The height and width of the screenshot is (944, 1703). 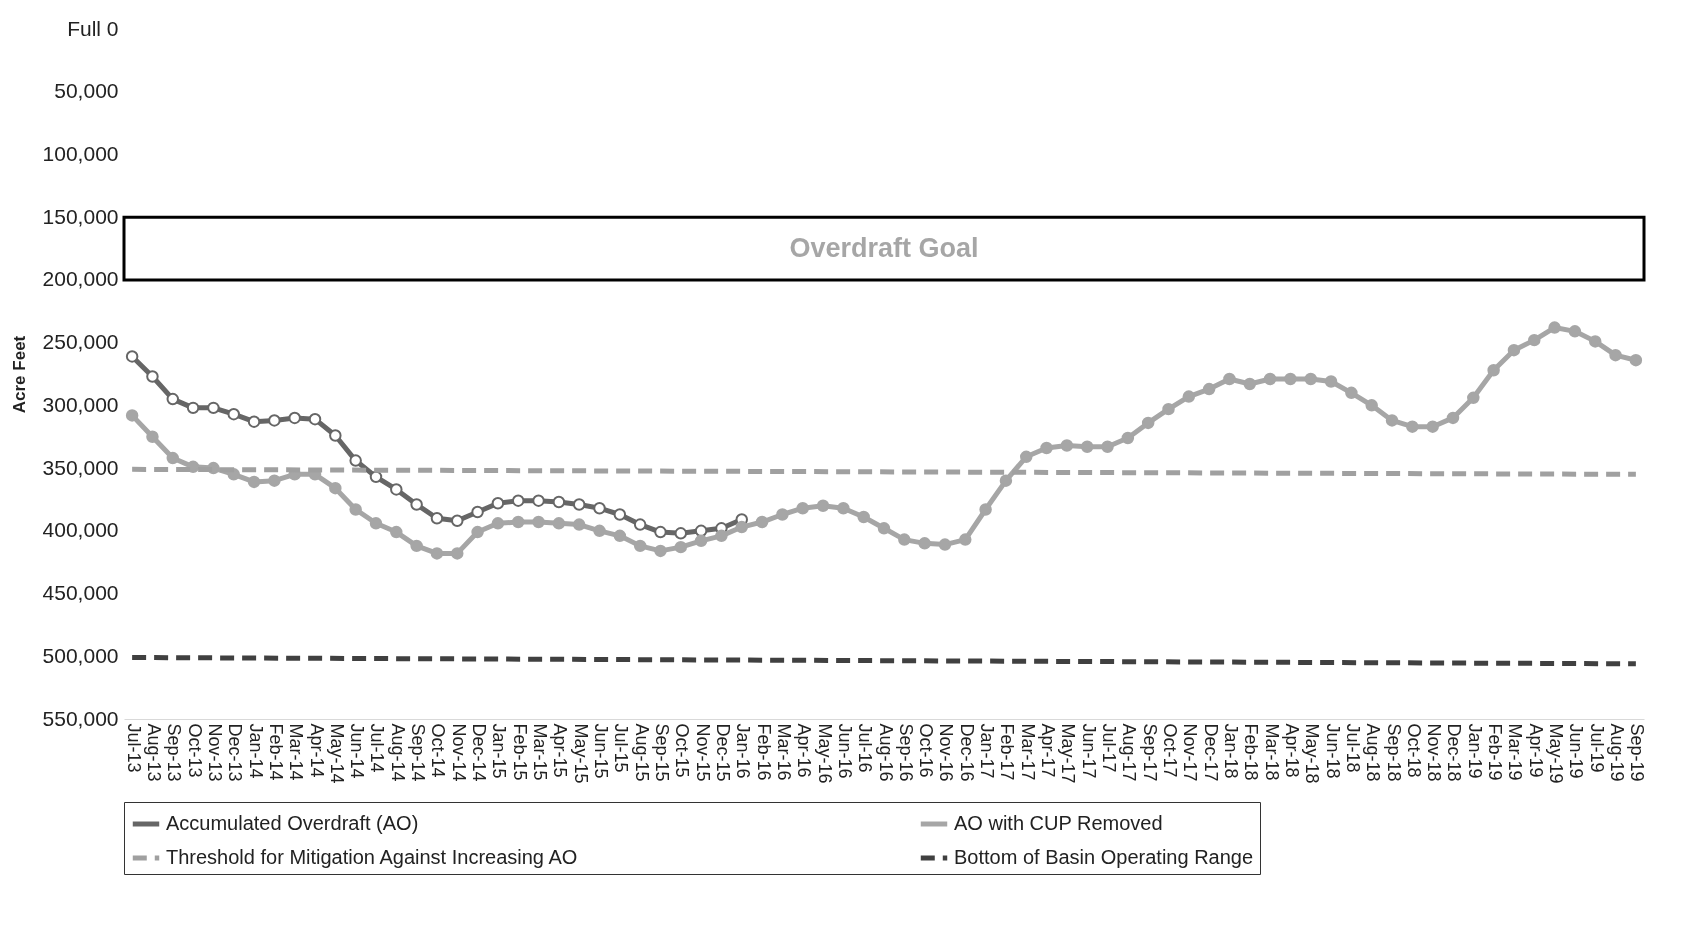 What do you see at coordinates (80, 467) in the screenshot?
I see `y-tick-label: 350,000` at bounding box center [80, 467].